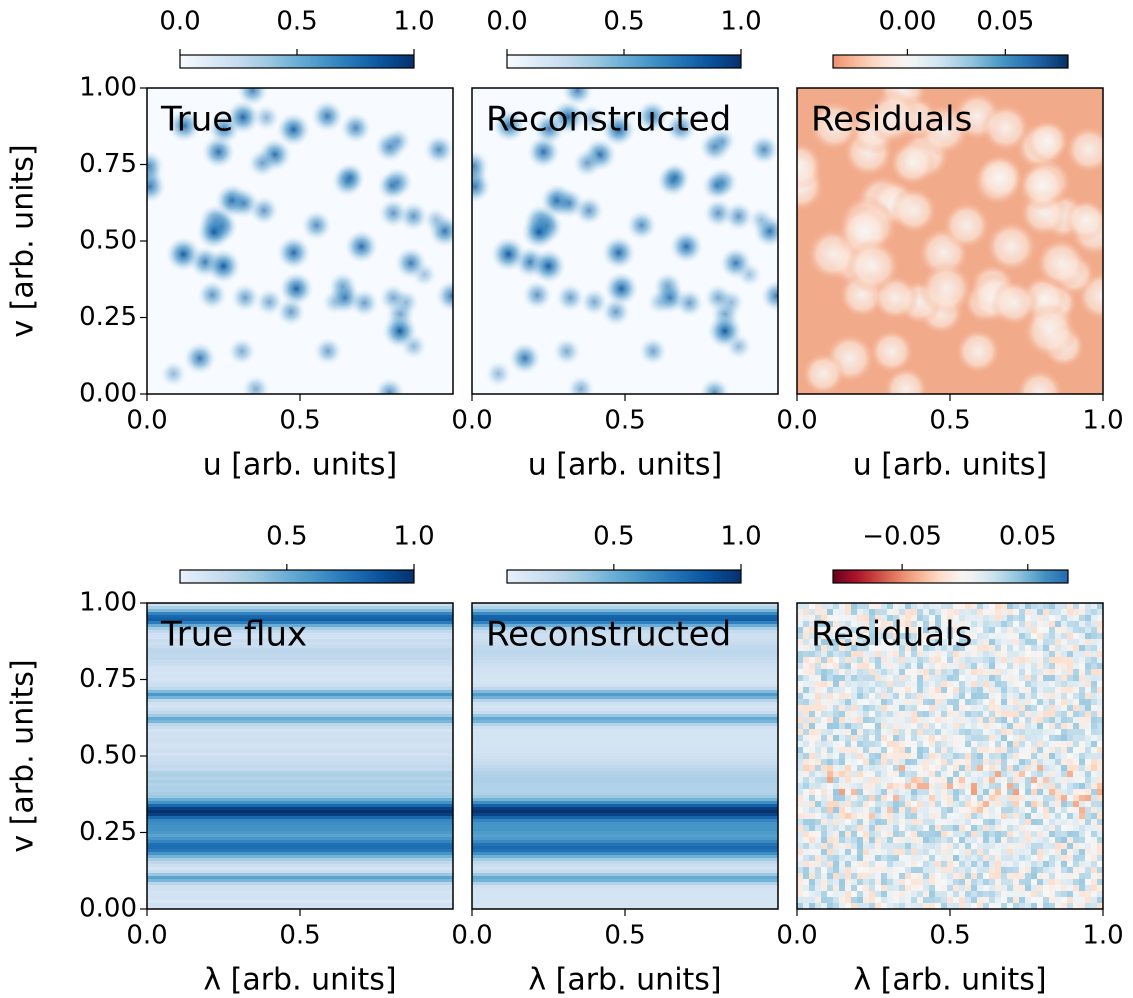  Describe the element at coordinates (796, 421) in the screenshot. I see `x-tick-label: 0.0` at that location.